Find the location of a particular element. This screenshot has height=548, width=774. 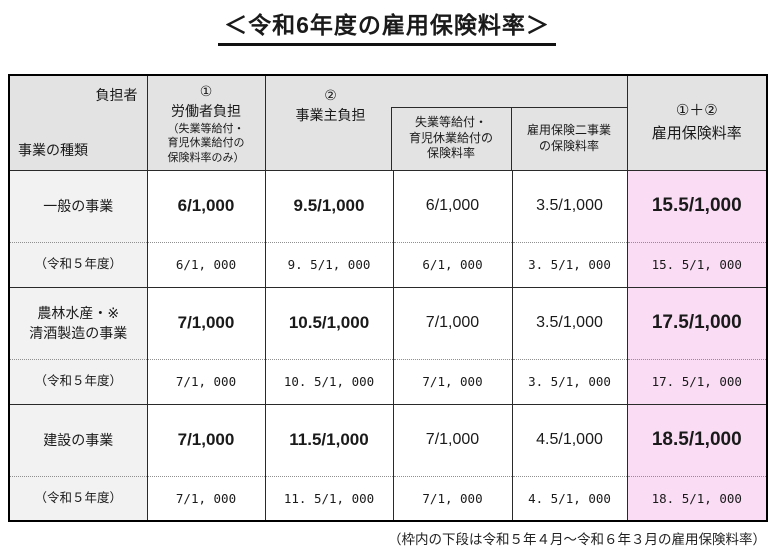

corner-header-cell: 負担者 事業の種類 is located at coordinates (78, 122).